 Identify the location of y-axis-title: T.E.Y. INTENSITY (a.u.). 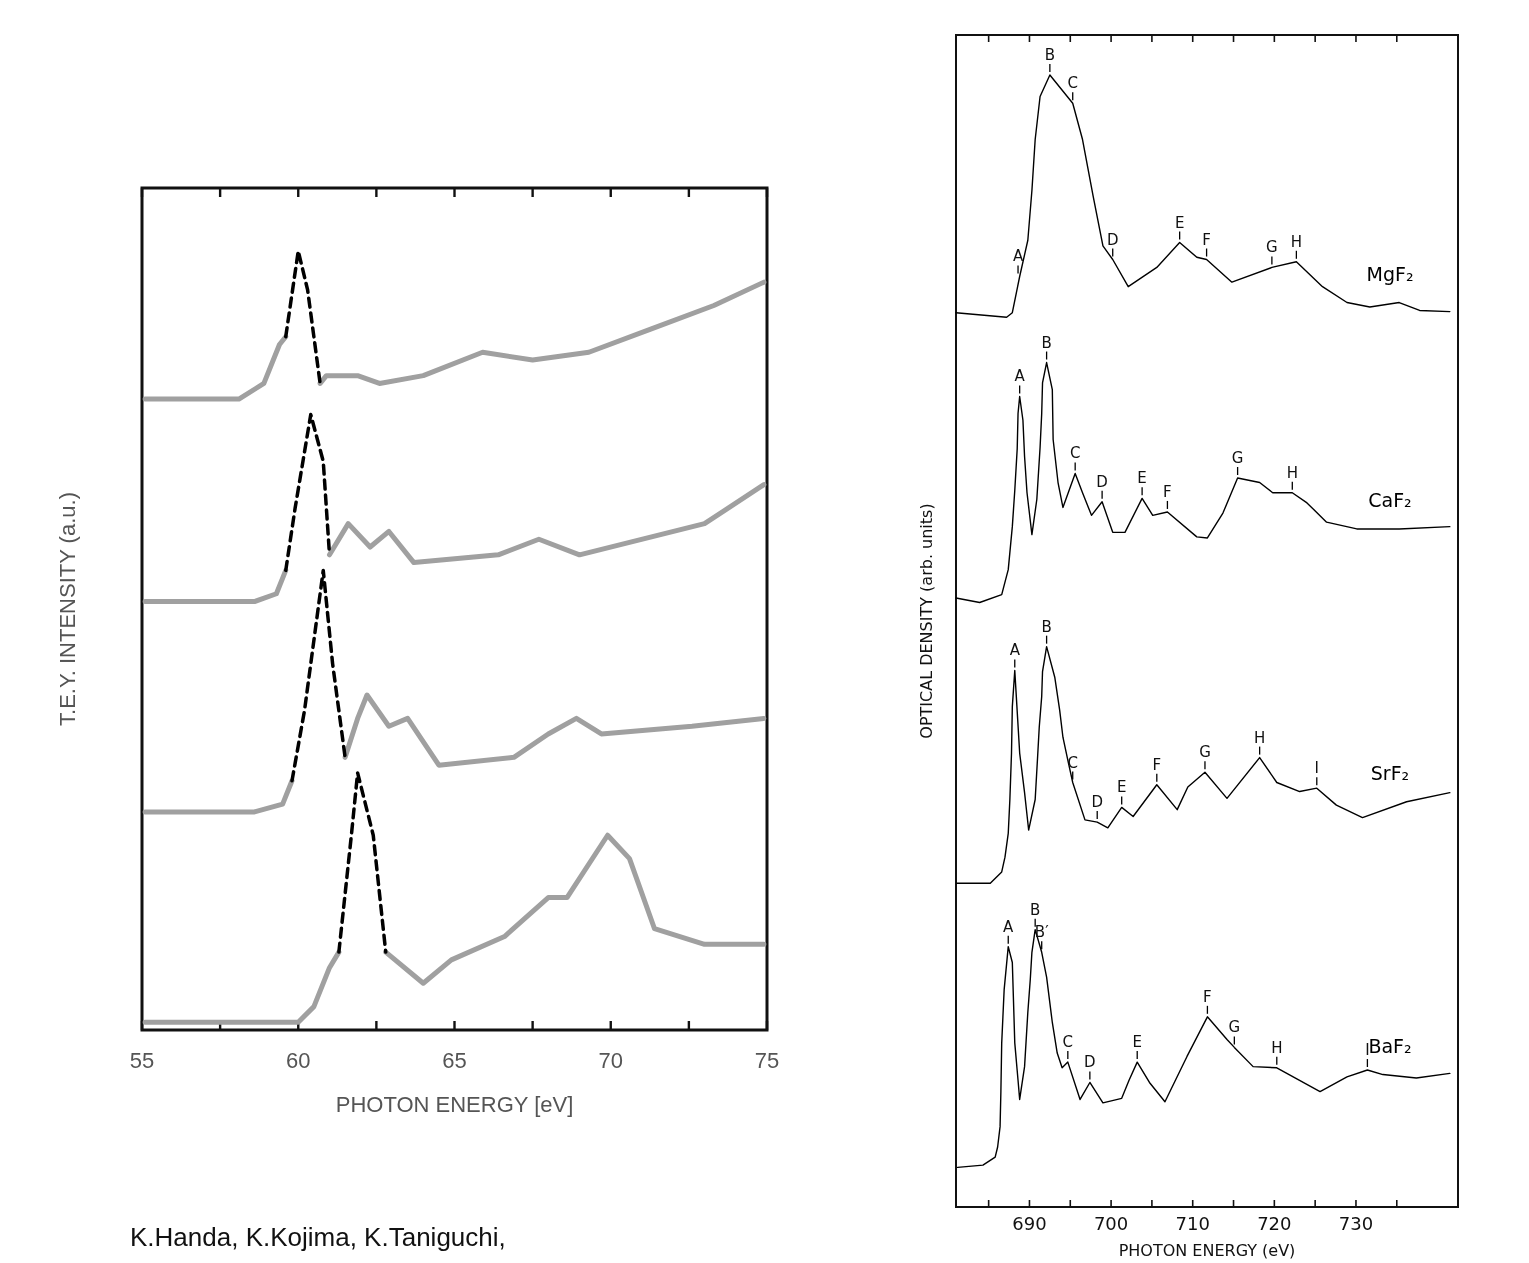
(67, 609).